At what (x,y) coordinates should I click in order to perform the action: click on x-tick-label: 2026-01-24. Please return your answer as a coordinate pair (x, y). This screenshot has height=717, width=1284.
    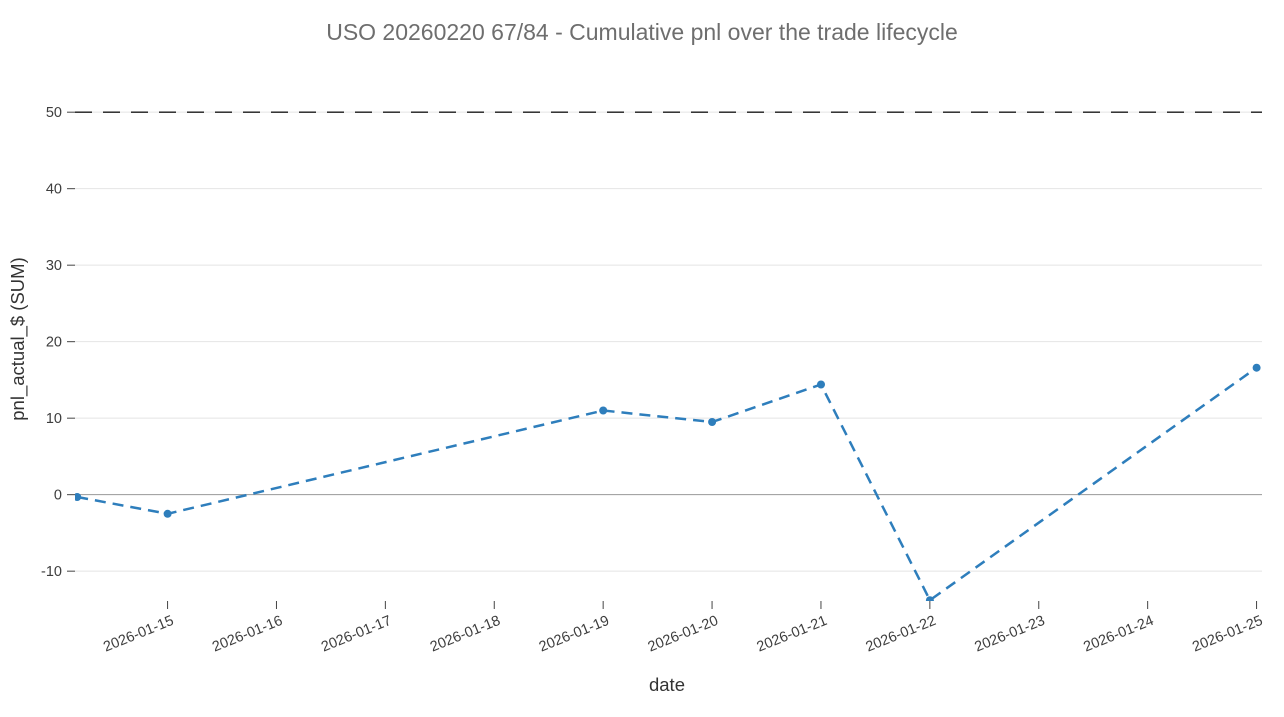
    Looking at the image, I should click on (1118, 634).